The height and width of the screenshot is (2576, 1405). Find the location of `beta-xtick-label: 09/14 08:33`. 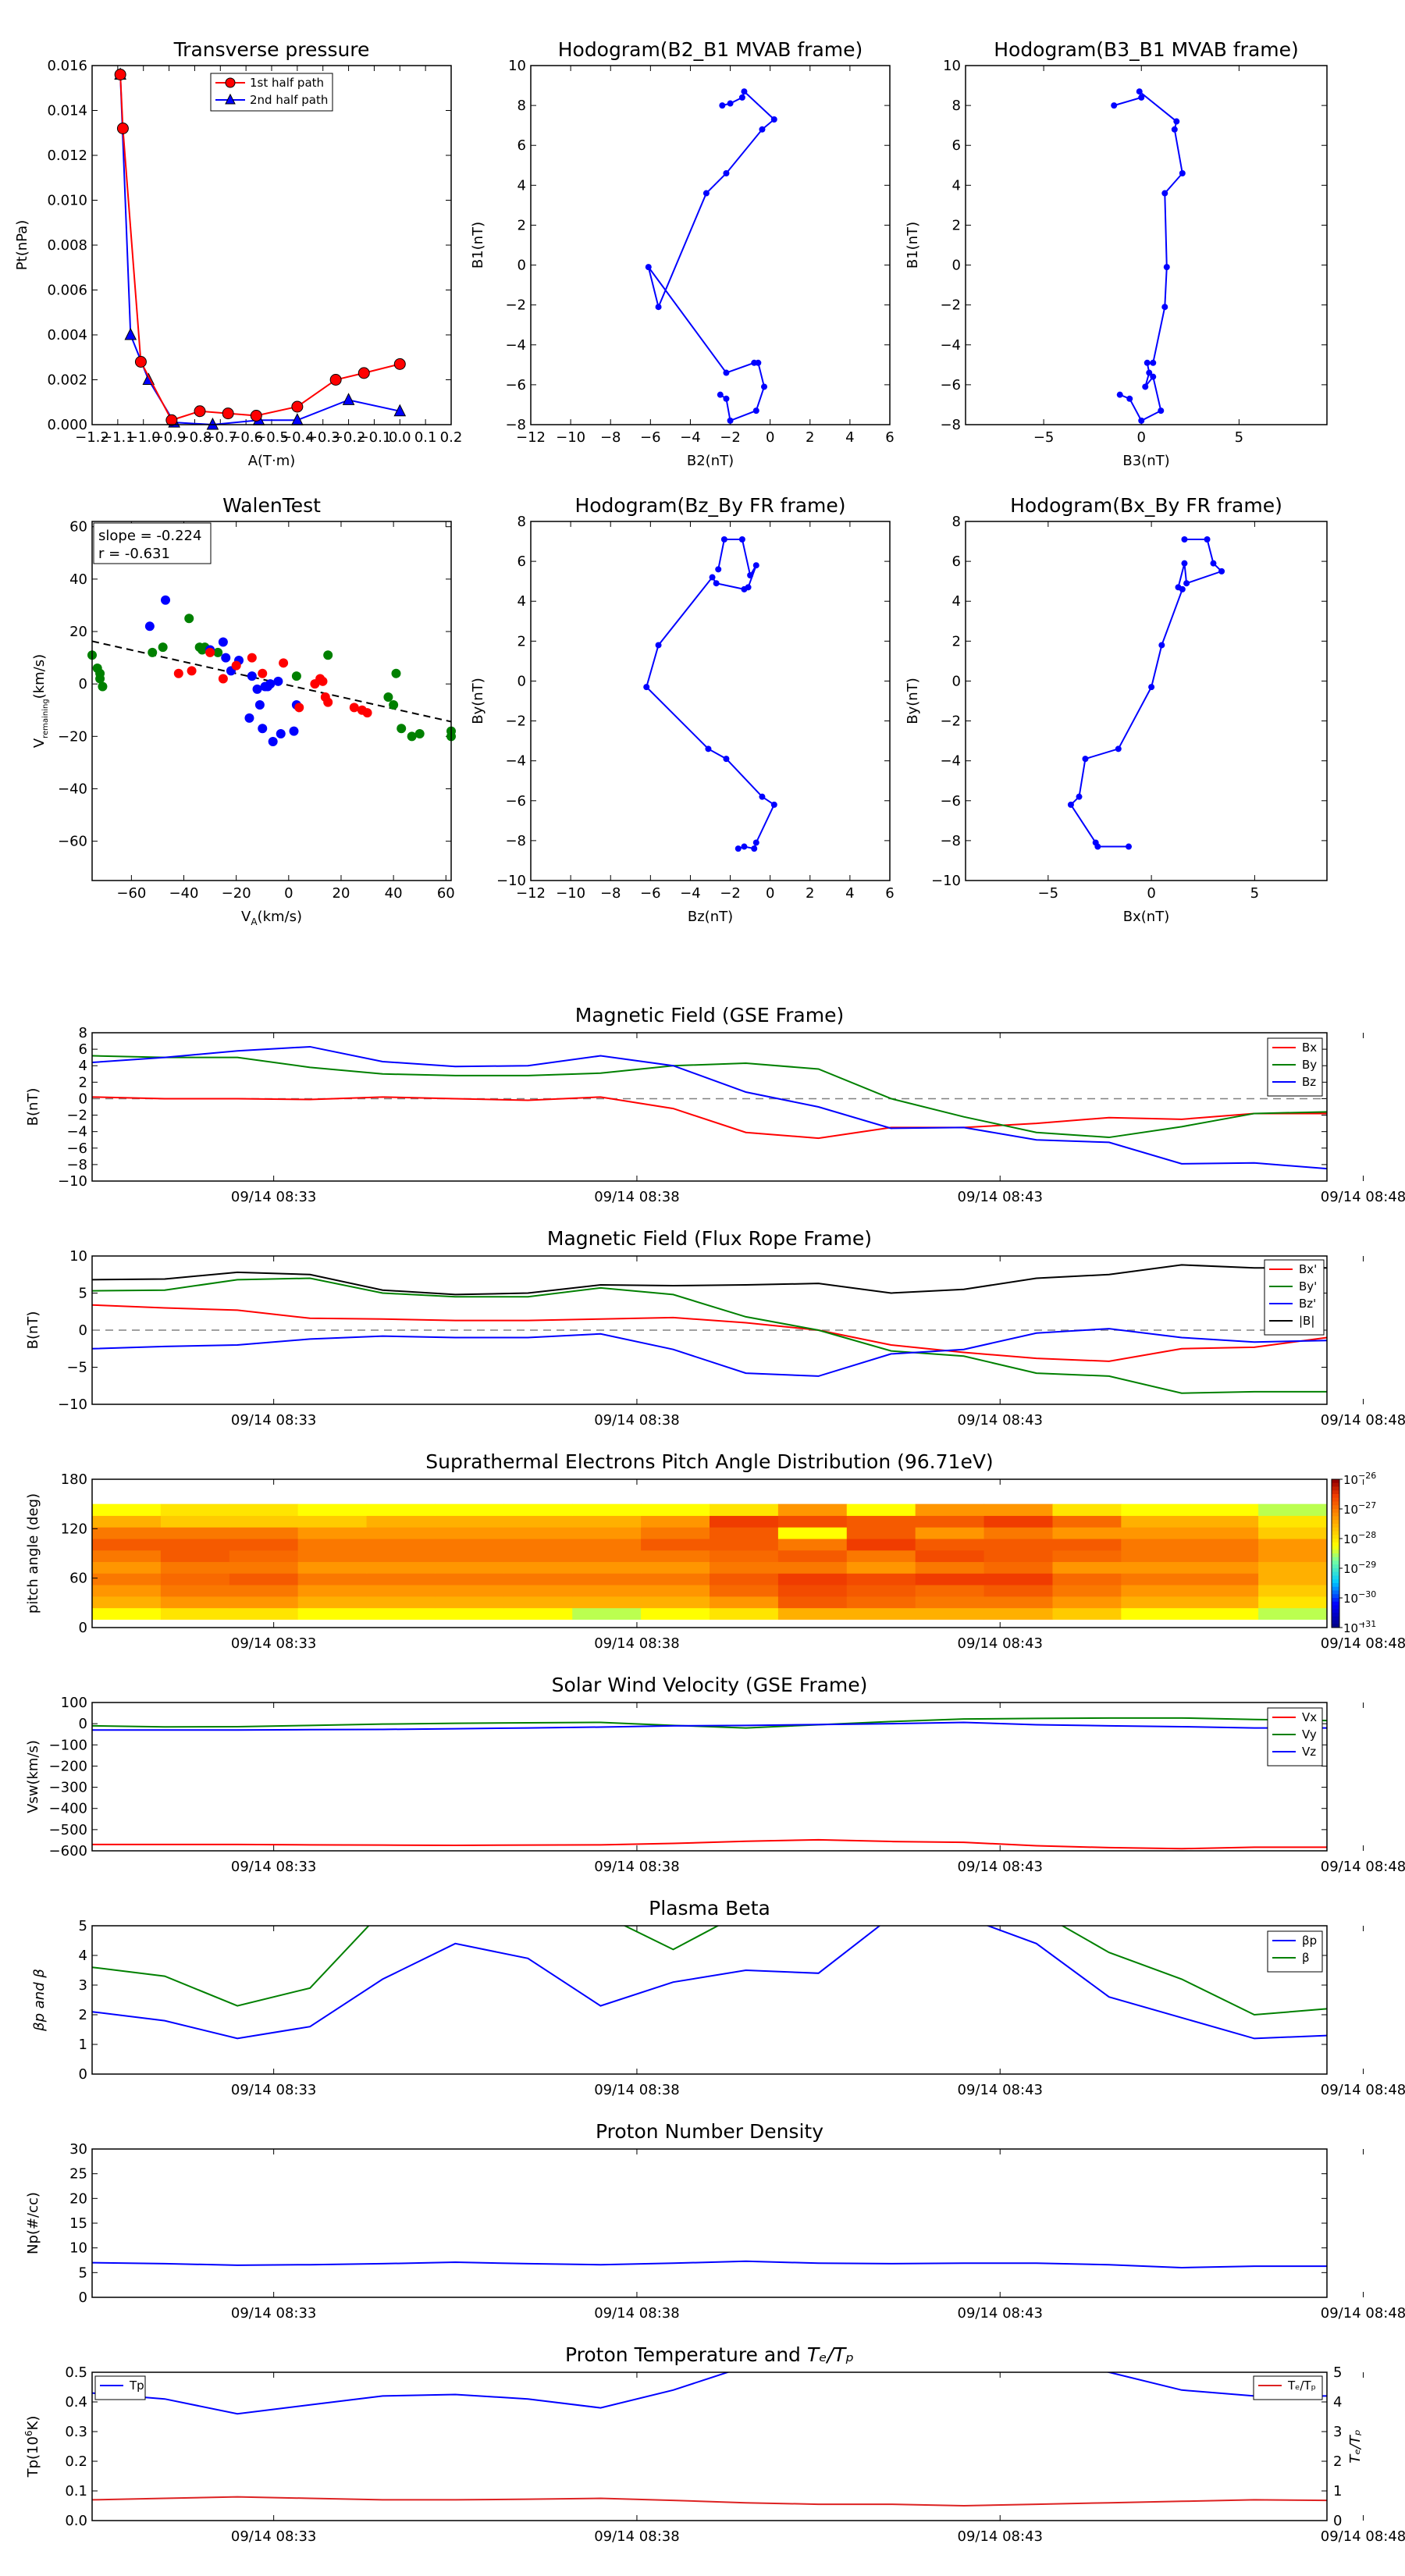

beta-xtick-label: 09/14 08:33 is located at coordinates (273, 2090).